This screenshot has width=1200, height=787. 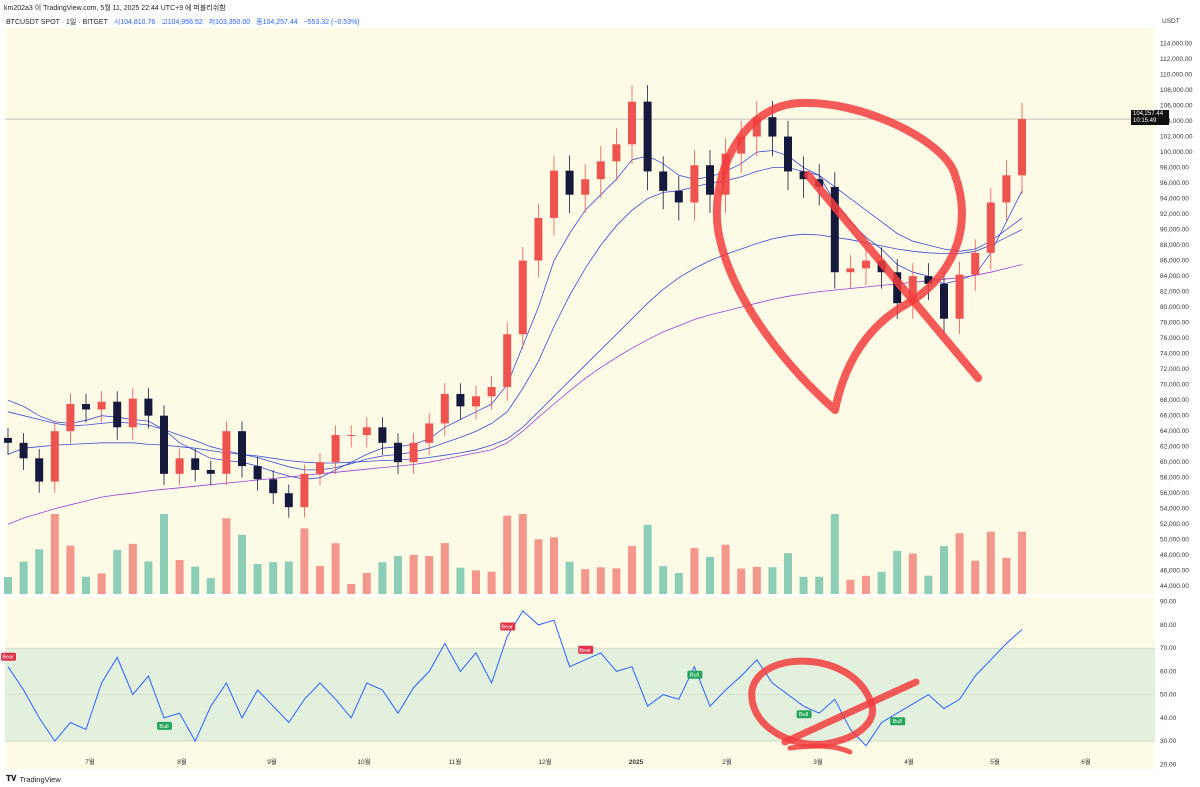 What do you see at coordinates (850, 712) in the screenshot?
I see `annotation-rsi-stroke` at bounding box center [850, 712].